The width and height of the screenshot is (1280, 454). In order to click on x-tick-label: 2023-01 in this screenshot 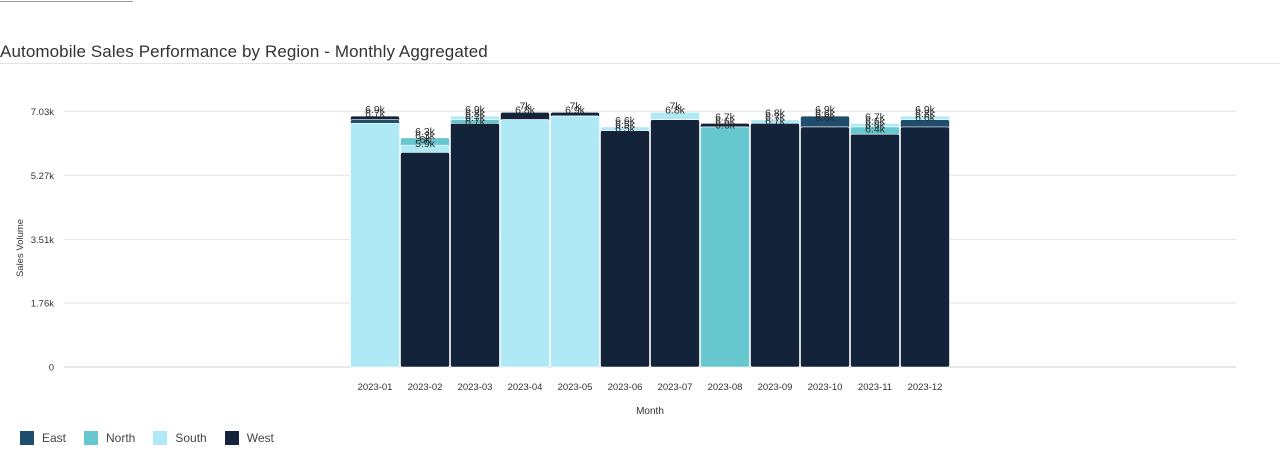, I will do `click(375, 387)`.